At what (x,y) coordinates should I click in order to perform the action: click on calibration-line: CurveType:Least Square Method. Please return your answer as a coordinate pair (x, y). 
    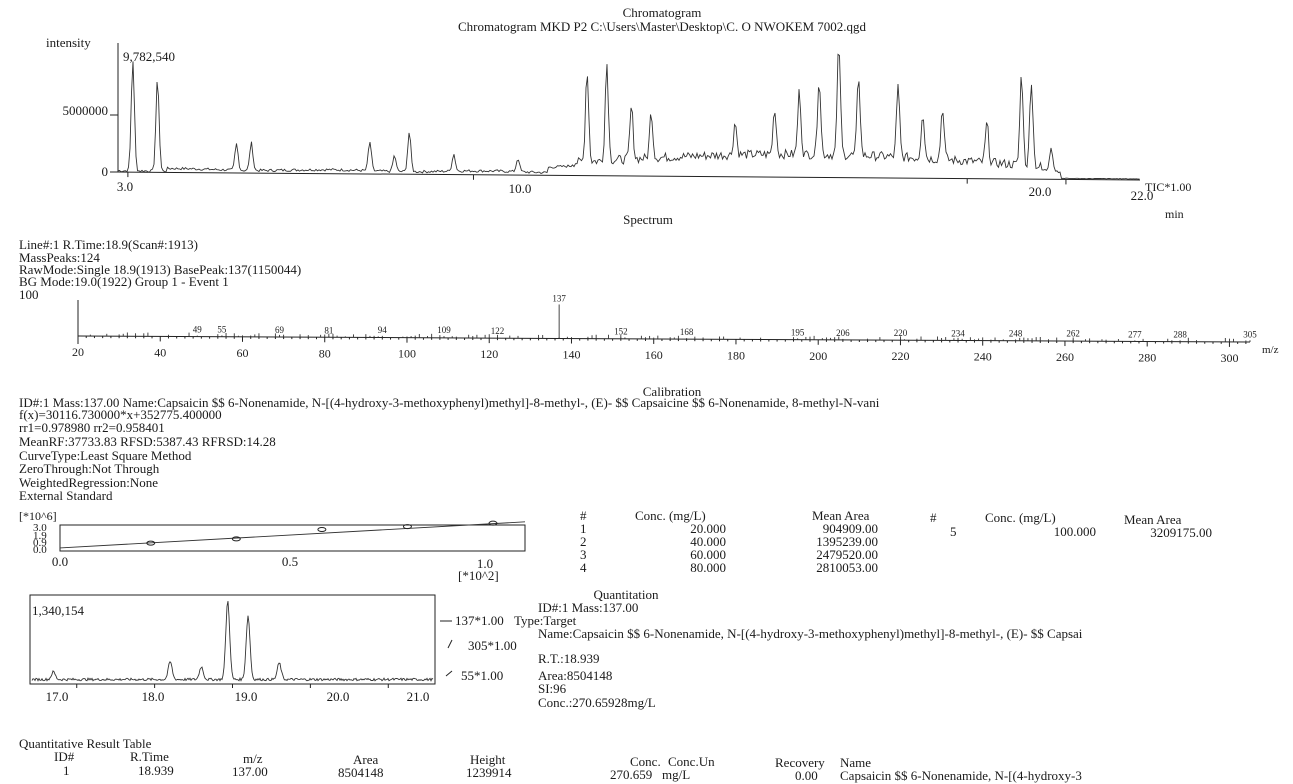
    Looking at the image, I should click on (105, 455).